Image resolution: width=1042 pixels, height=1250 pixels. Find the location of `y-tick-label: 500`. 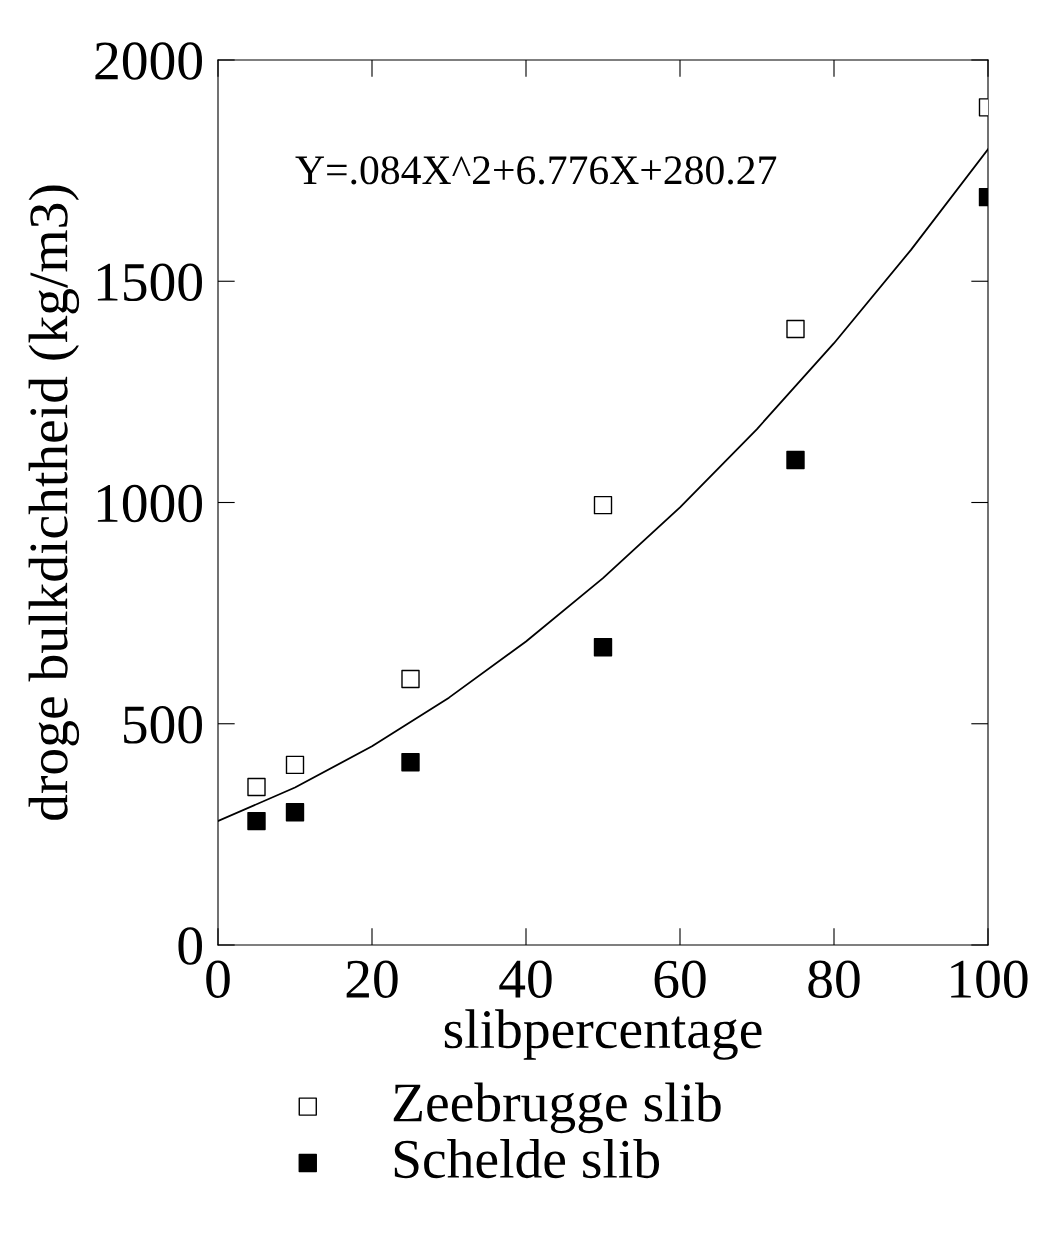

y-tick-label: 500 is located at coordinates (163, 725).